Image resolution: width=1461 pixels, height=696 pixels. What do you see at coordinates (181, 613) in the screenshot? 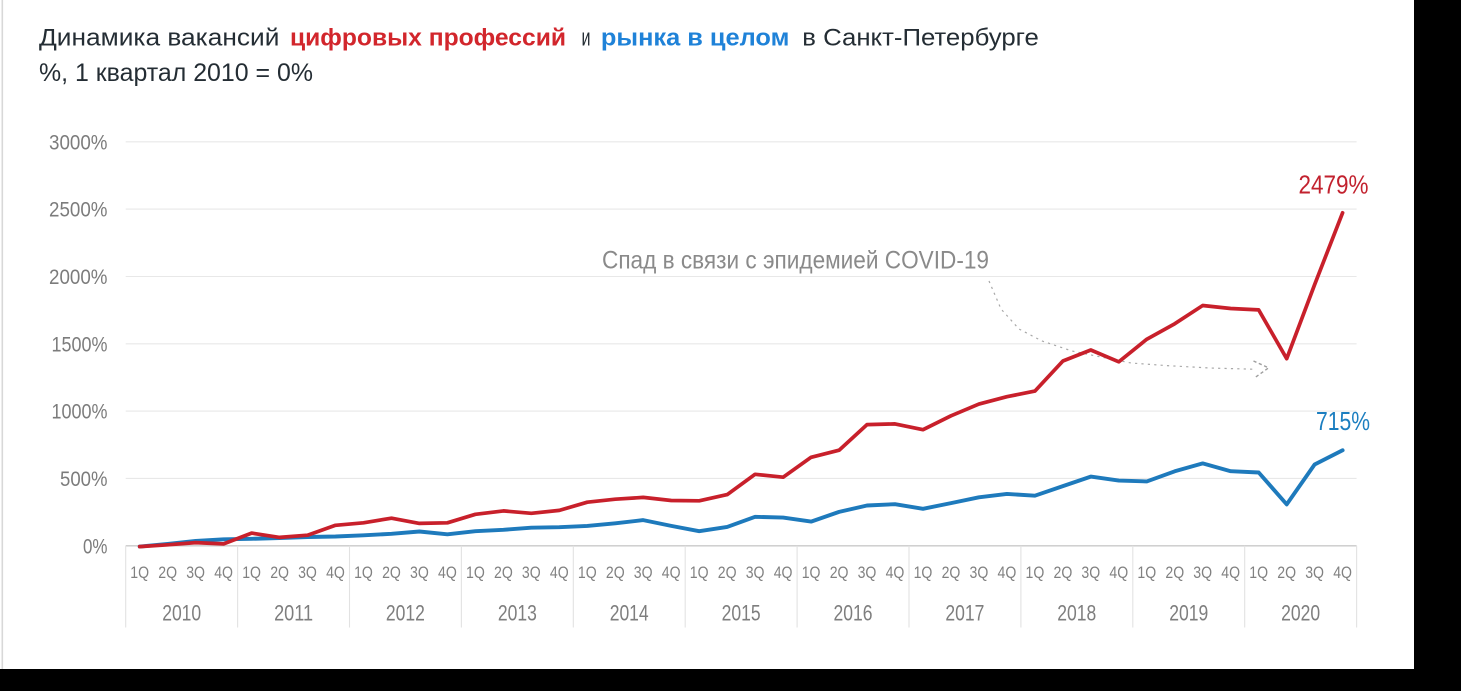
I see `svg-text: 2010` at bounding box center [181, 613].